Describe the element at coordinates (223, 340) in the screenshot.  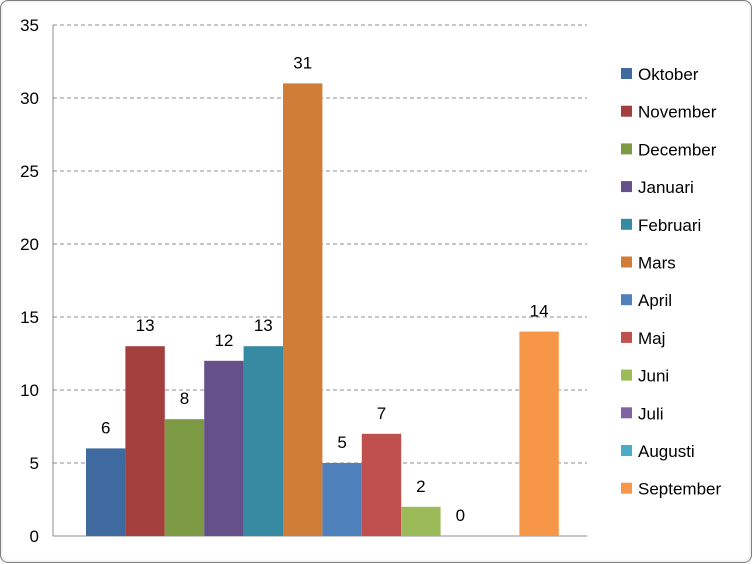
I see `data-label-januari: 12` at that location.